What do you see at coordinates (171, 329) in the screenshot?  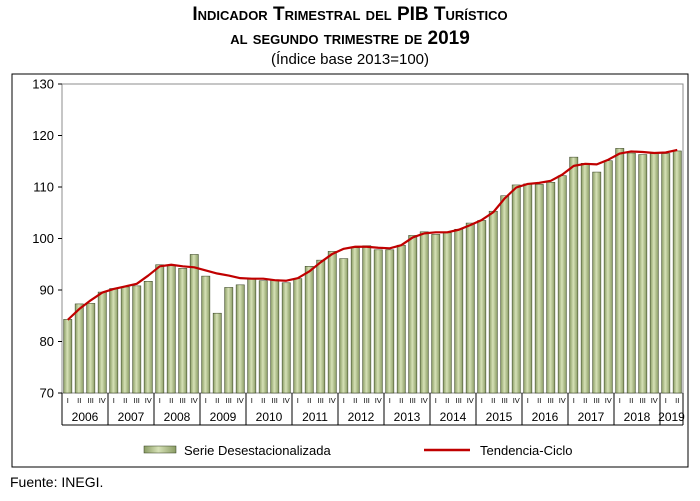 I see `bar-2008-II` at bounding box center [171, 329].